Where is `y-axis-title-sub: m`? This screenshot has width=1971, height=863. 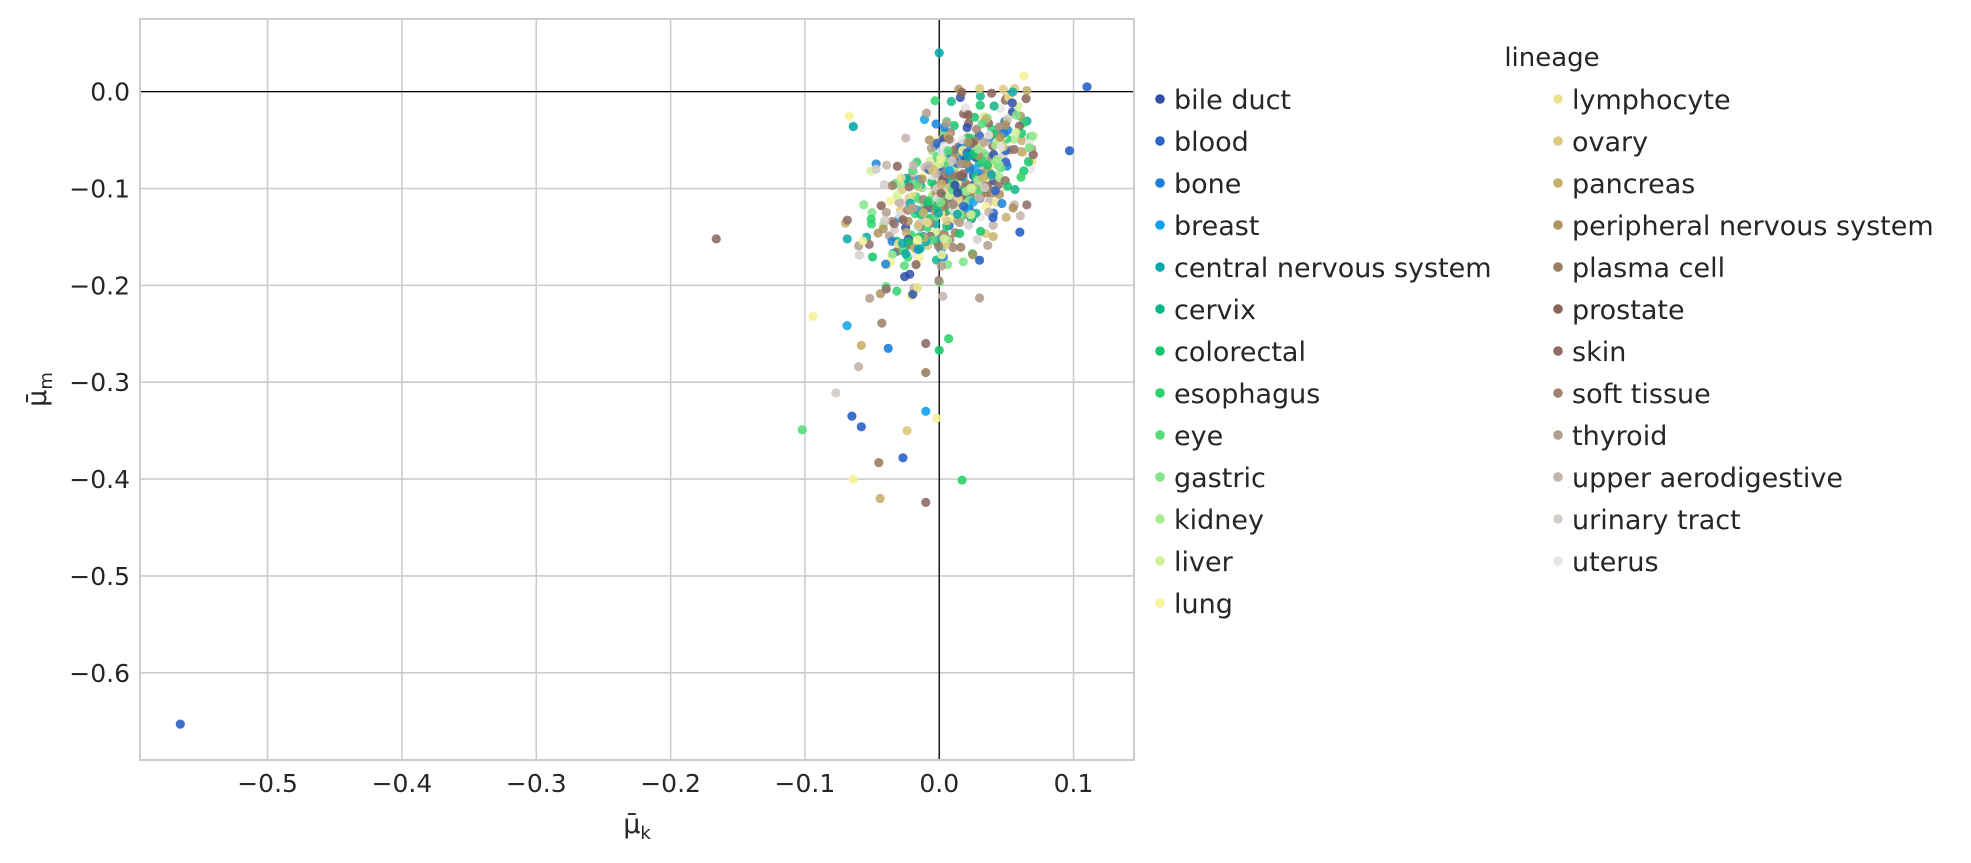
y-axis-title-sub: m is located at coordinates (46, 381).